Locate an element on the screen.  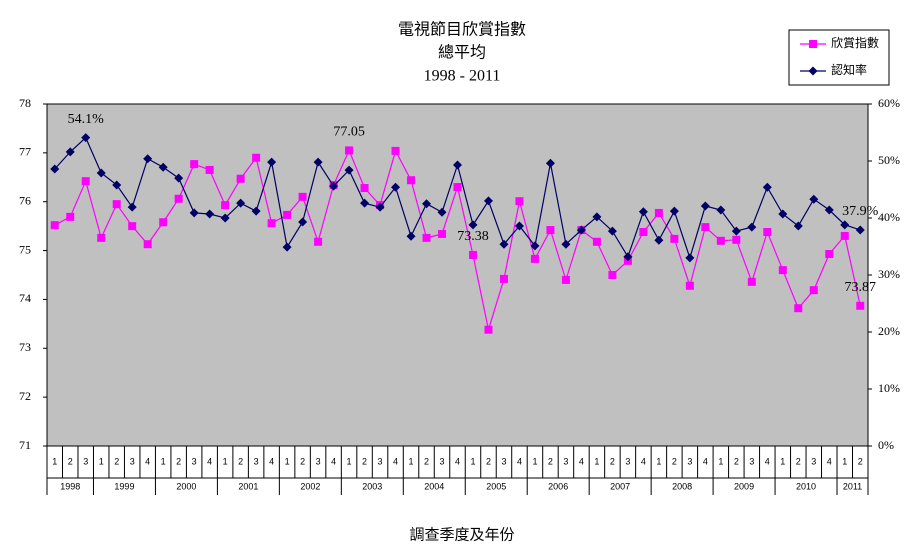
x-group-label: 2005 is located at coordinates (496, 486).